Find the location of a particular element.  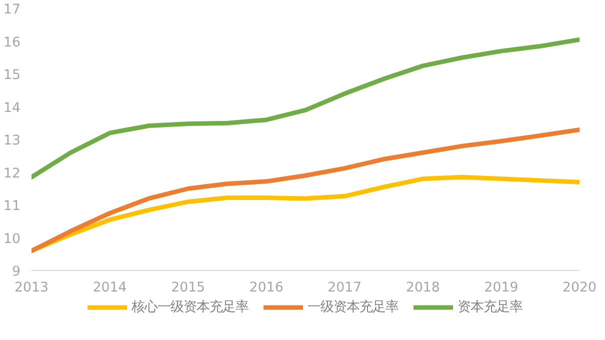

x-tick-label: 2015 is located at coordinates (188, 288).